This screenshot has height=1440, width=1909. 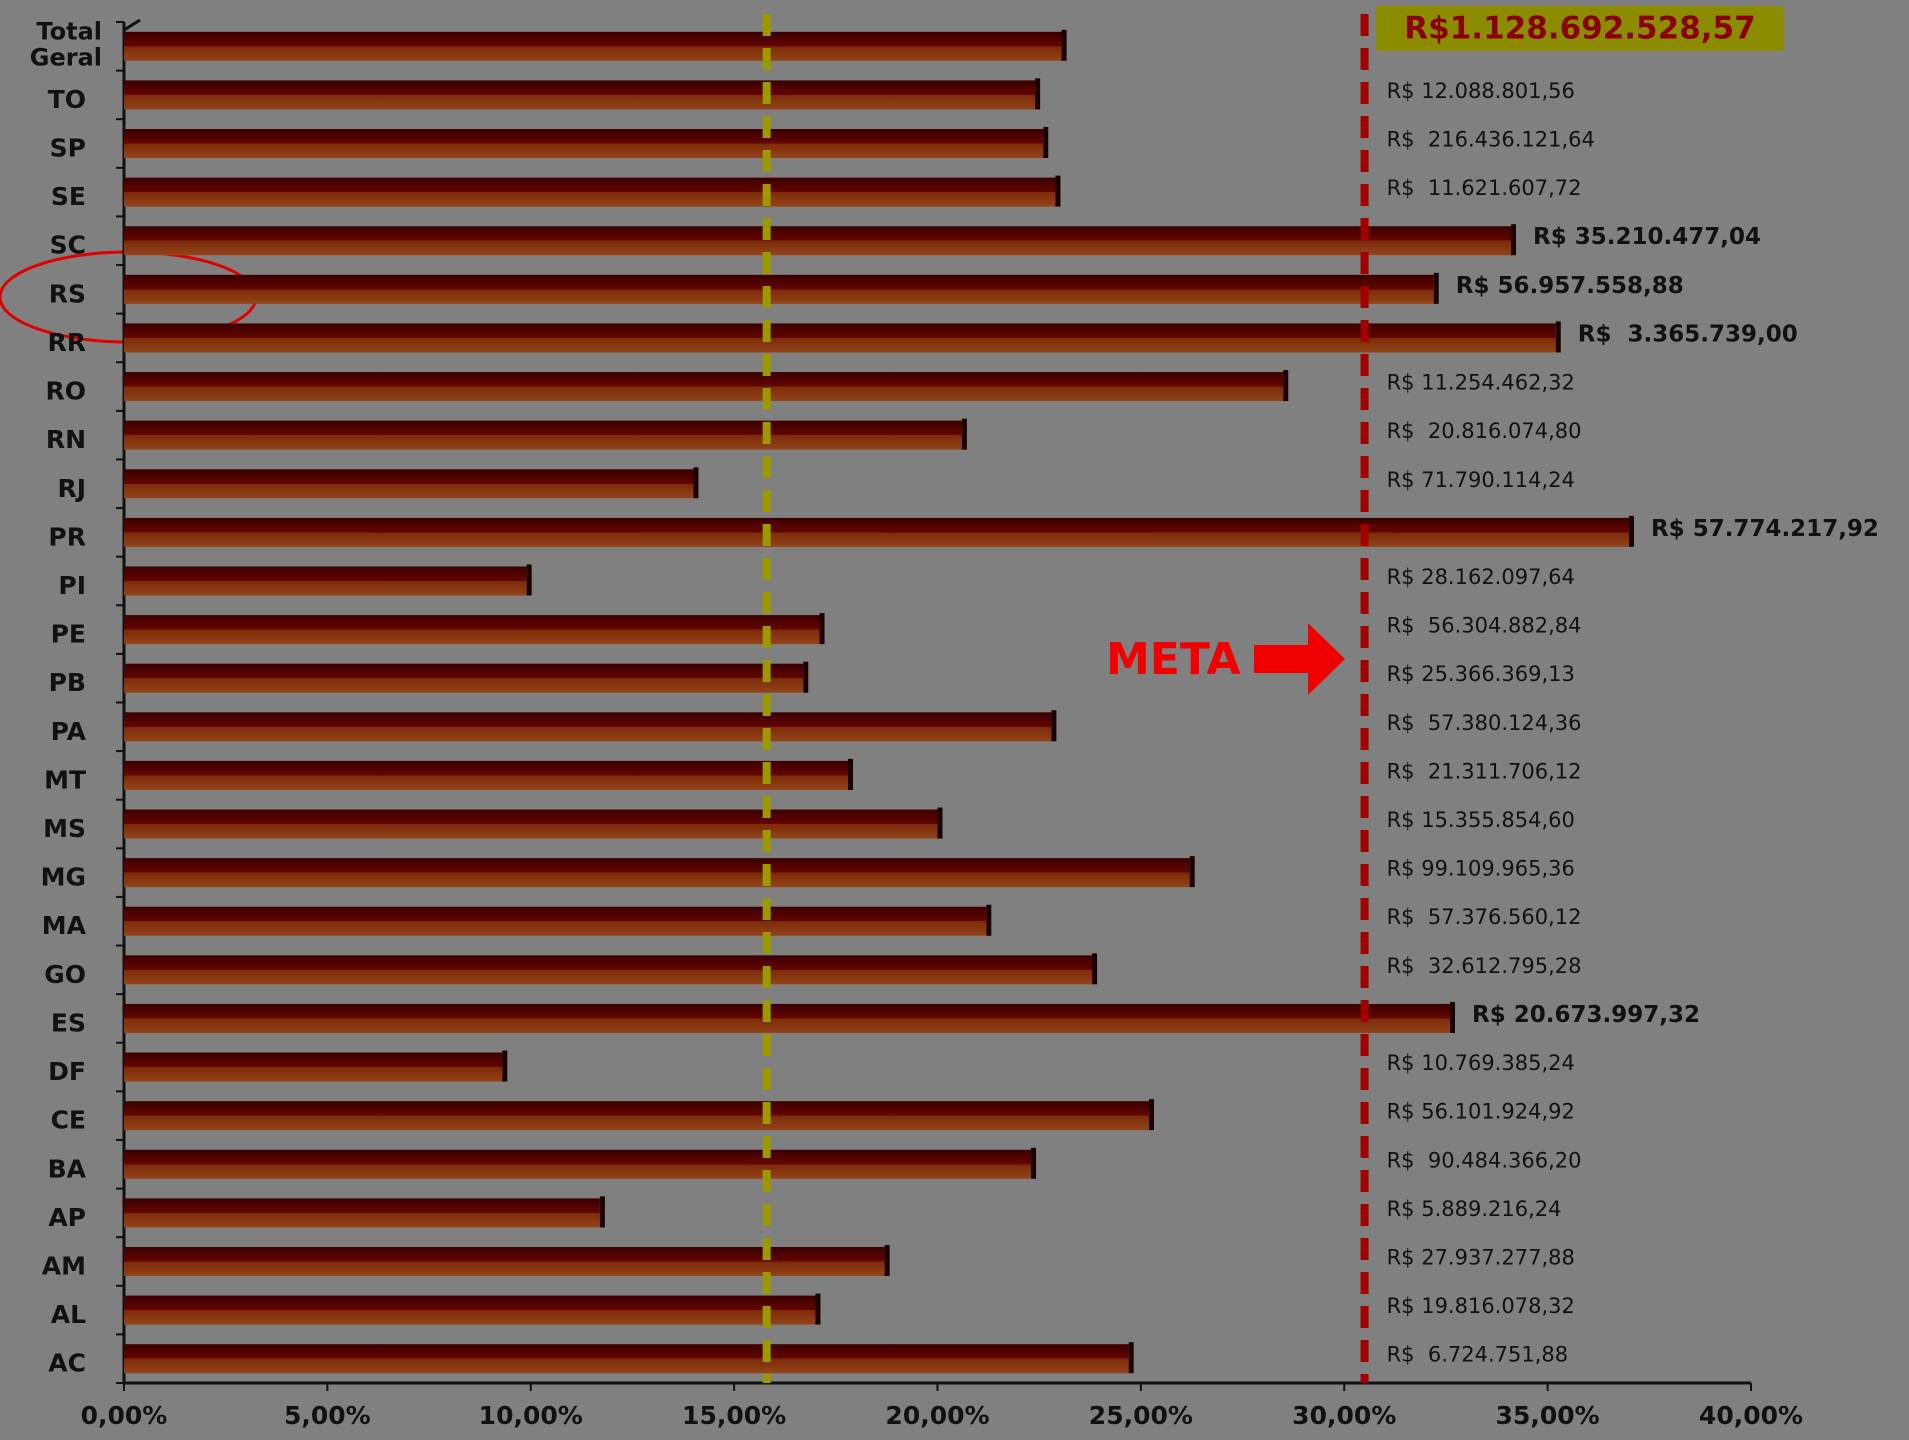 What do you see at coordinates (68, 1120) in the screenshot?
I see `y-tick-label: CE` at bounding box center [68, 1120].